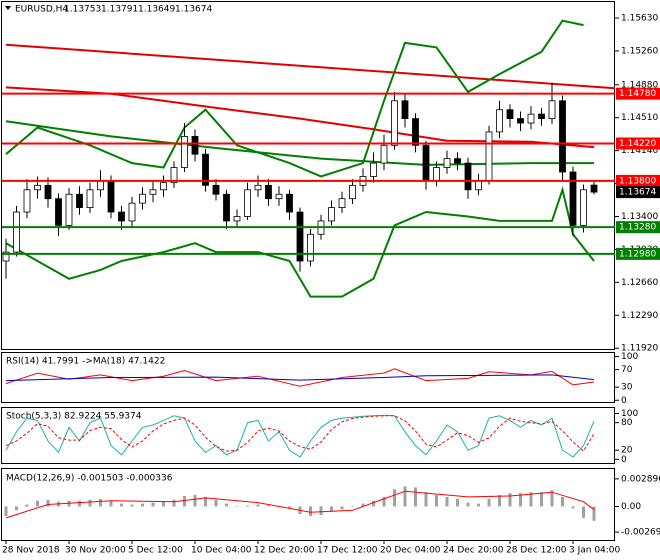  Describe the element at coordinates (637, 228) in the screenshot. I see `level-label: 1.13280` at that location.